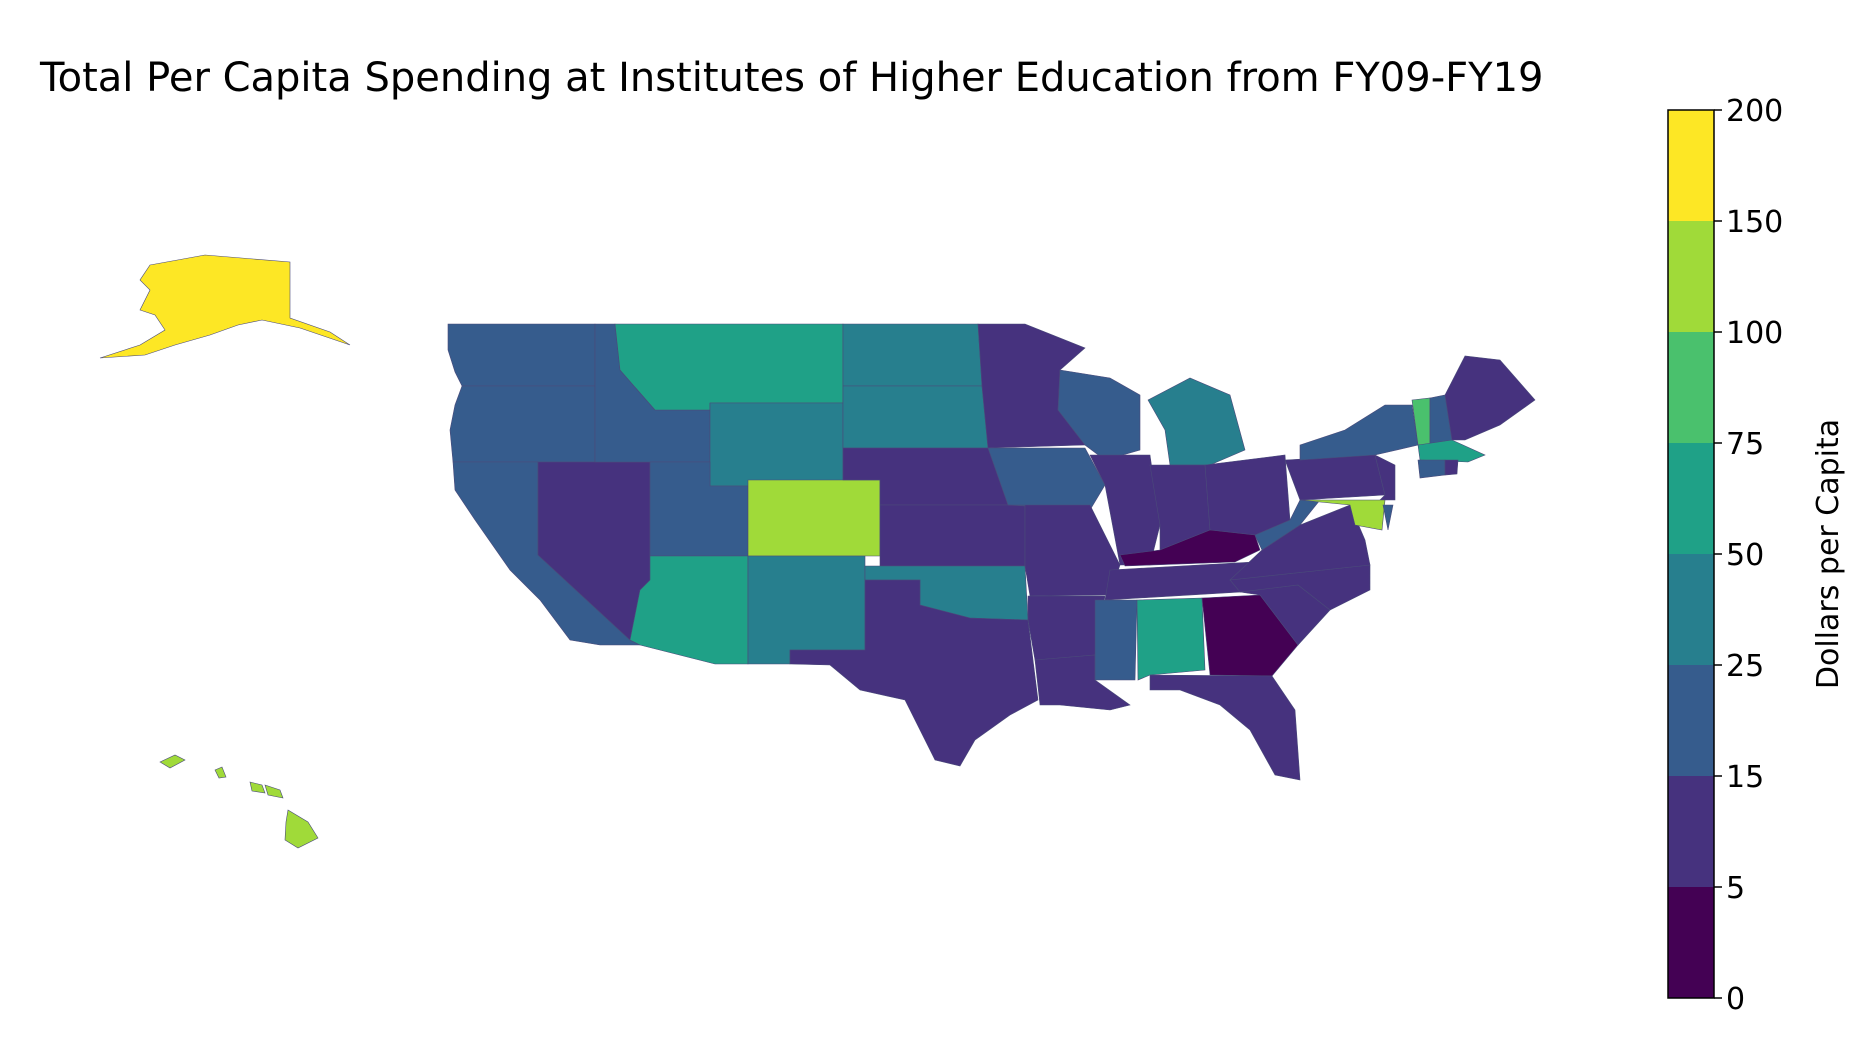  Describe the element at coordinates (1196, 421) in the screenshot. I see `state-michigan` at that location.